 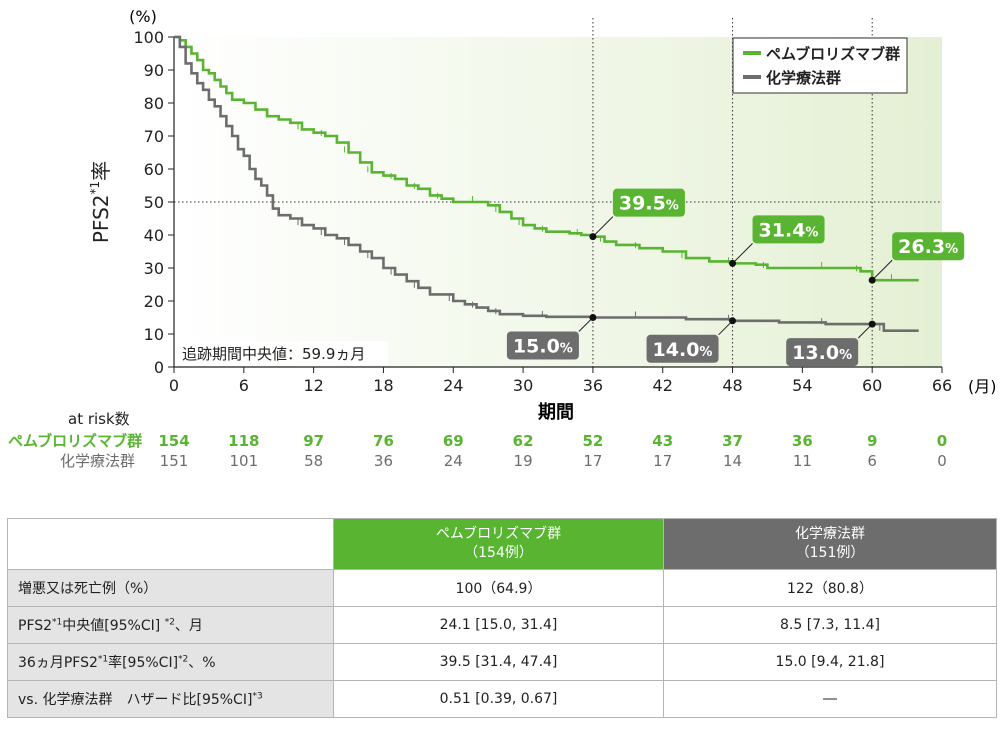 I want to click on table-header-chemo-n: （151例）, so click(x=830, y=553).